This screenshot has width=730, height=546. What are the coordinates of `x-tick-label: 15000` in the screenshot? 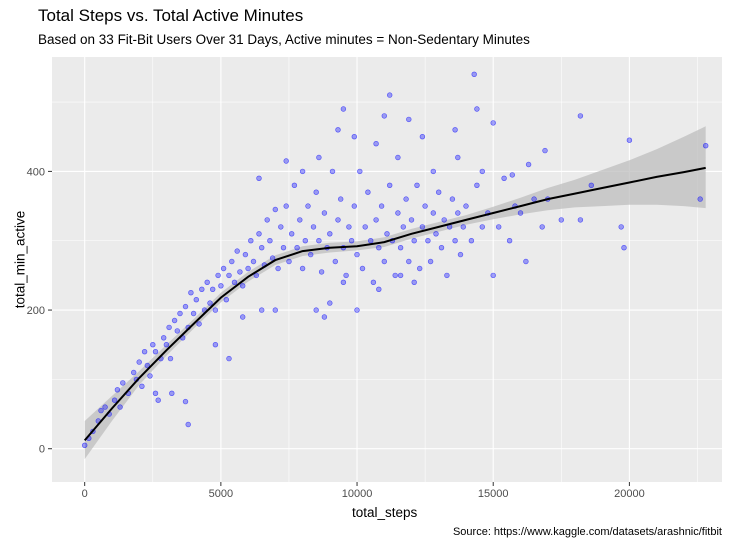 It's located at (493, 494).